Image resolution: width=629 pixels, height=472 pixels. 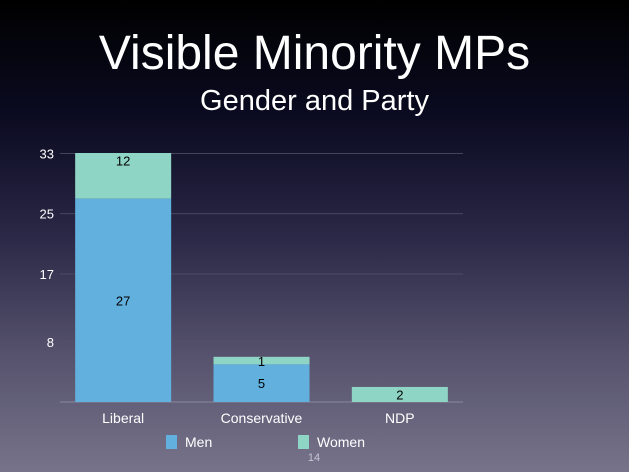 I want to click on data-label: 1, so click(x=261, y=361).